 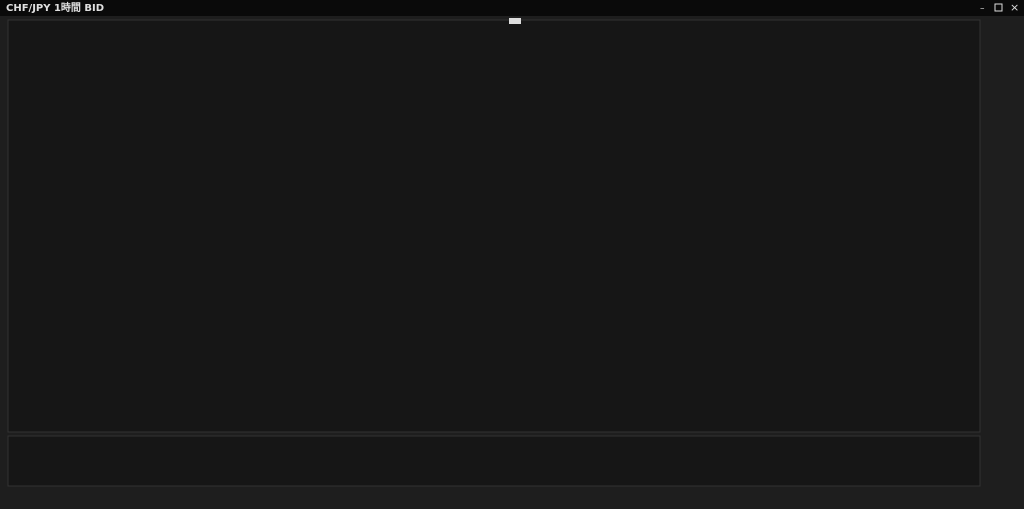 What do you see at coordinates (982, 9) in the screenshot?
I see `minimize-button: –` at bounding box center [982, 9].